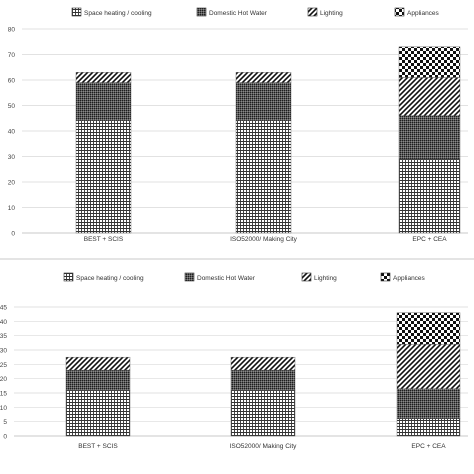  I want to click on y-tick-label-45: 45, so click(3, 308).